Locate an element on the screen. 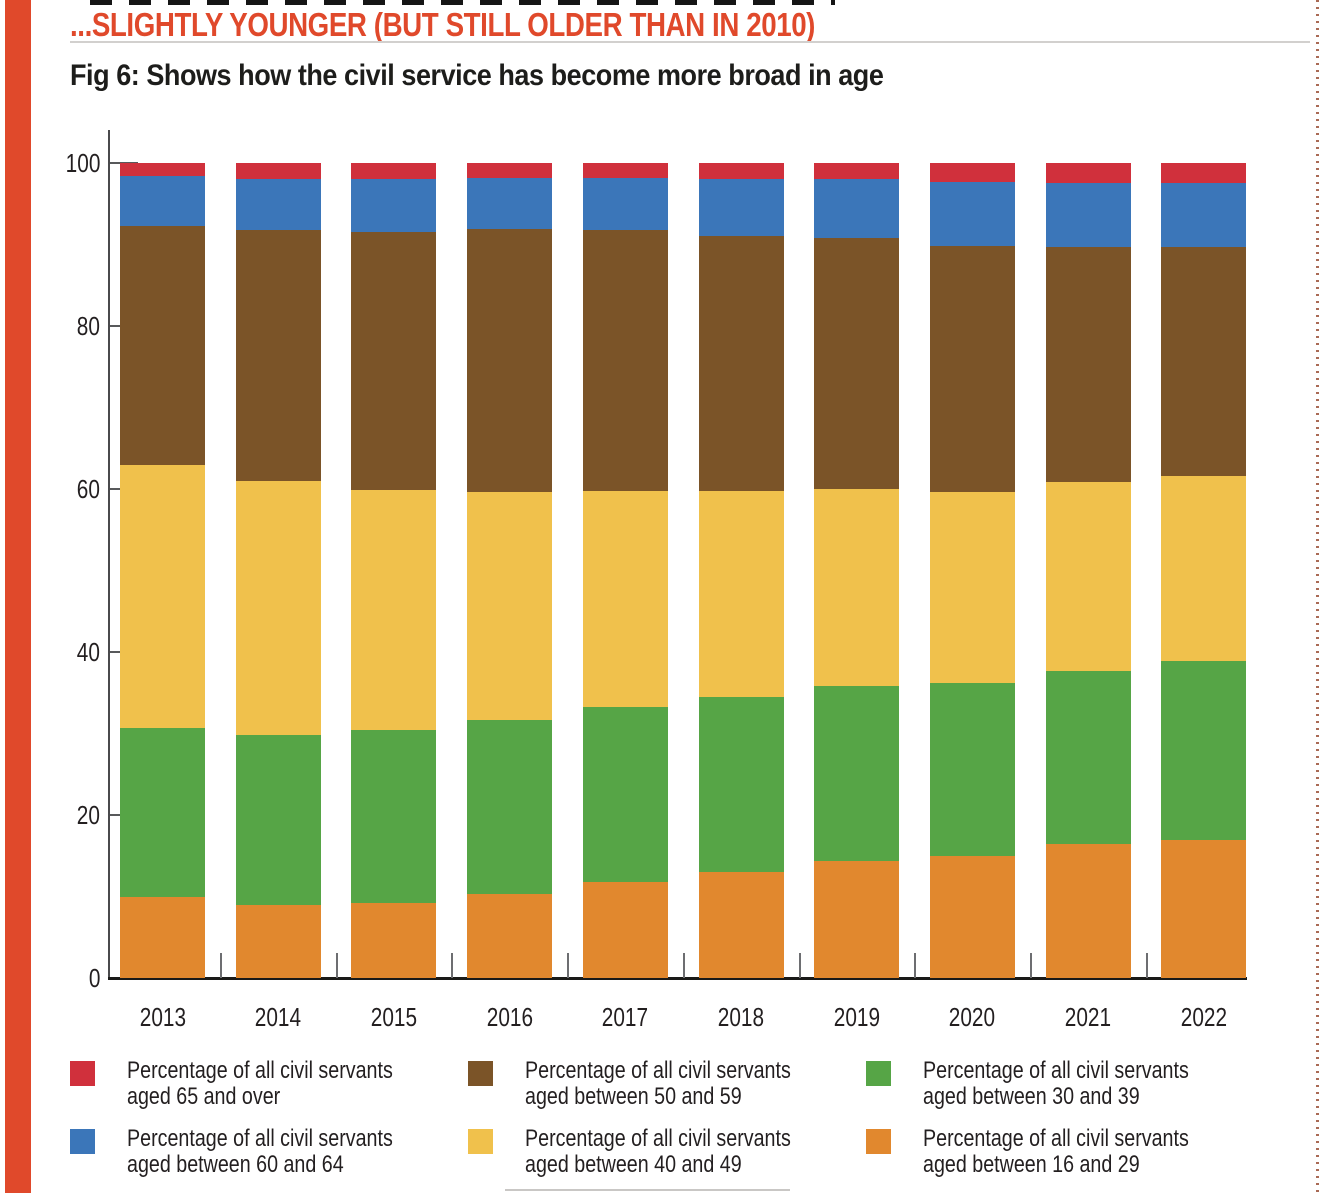  legend-swatch-brown is located at coordinates (480, 1073).